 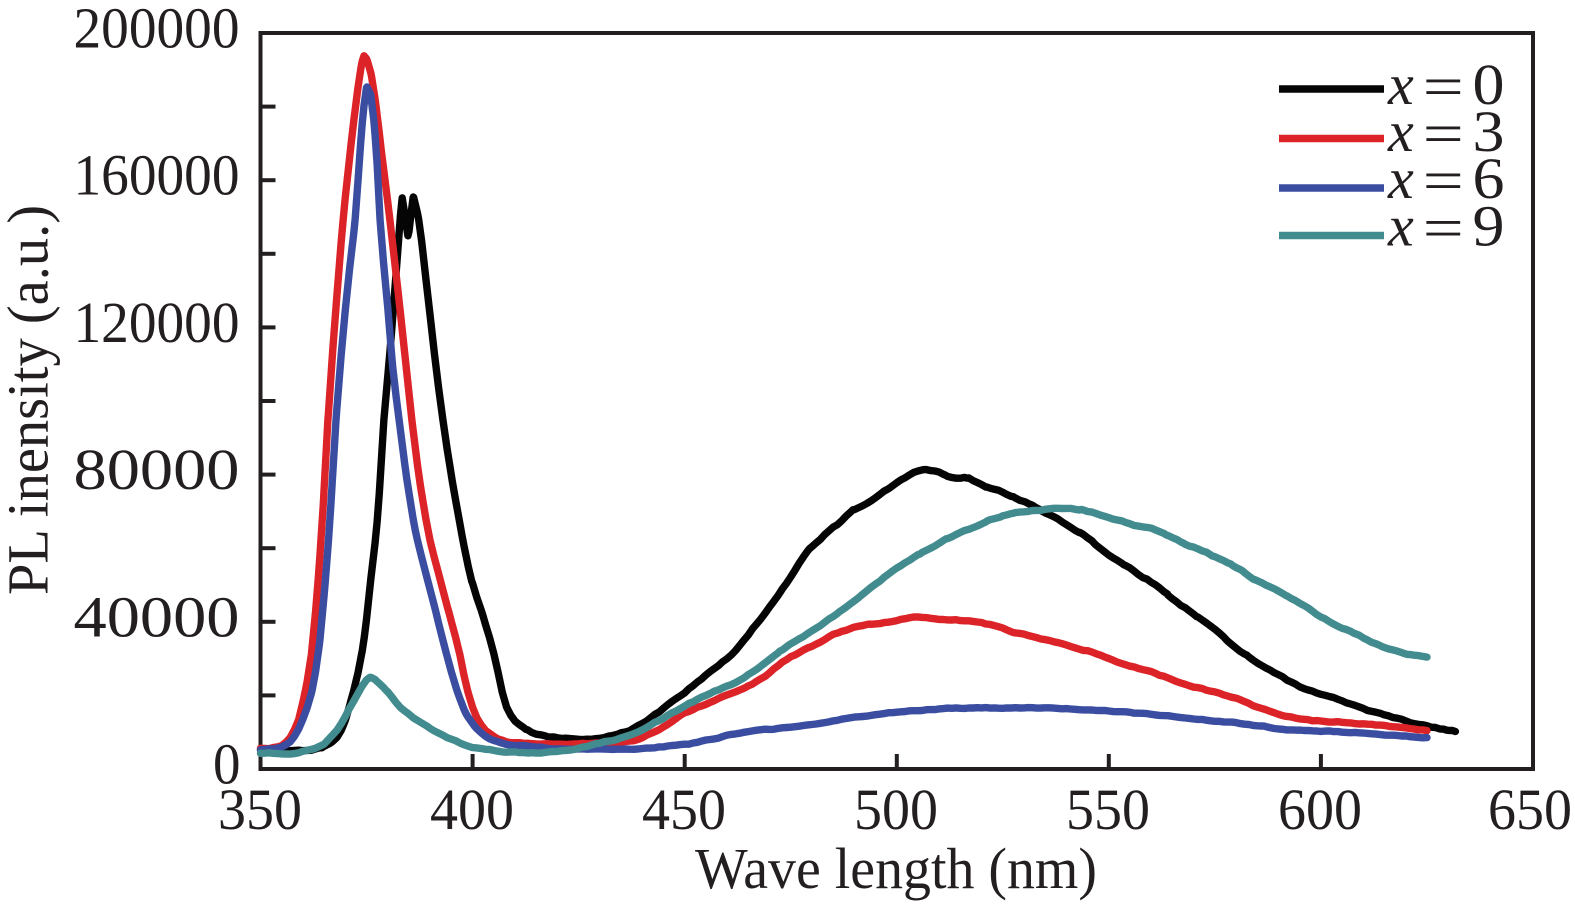 What do you see at coordinates (260, 809) in the screenshot?
I see `svg-text: 350` at bounding box center [260, 809].